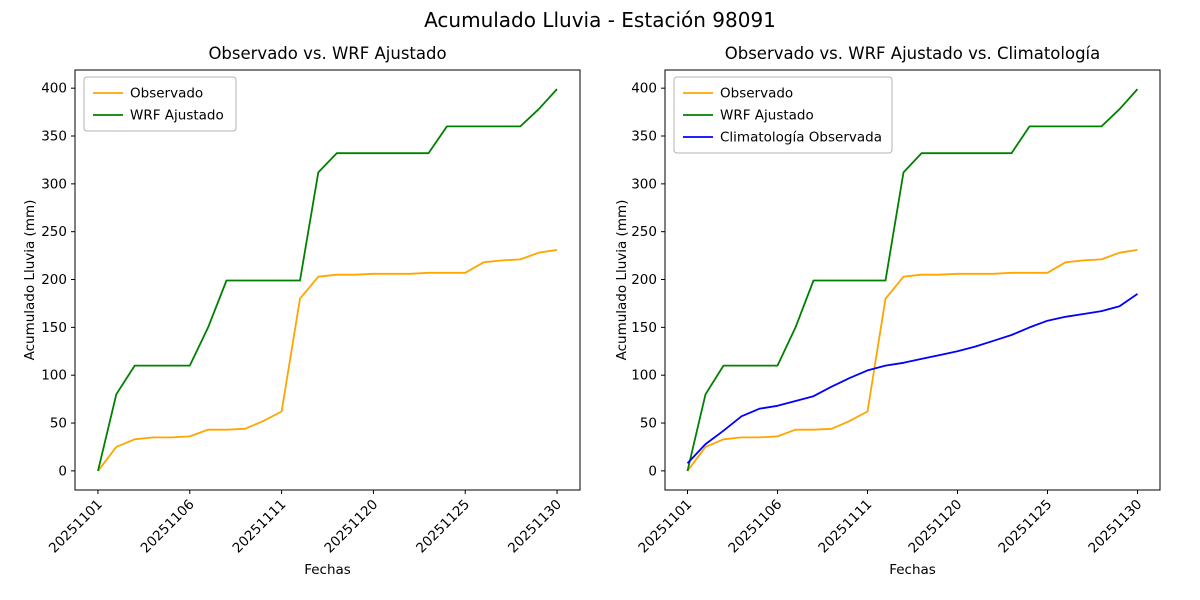  Describe the element at coordinates (30, 280) in the screenshot. I see `left-chart-ylabel: Acumulado Lluvia (mm)` at that location.